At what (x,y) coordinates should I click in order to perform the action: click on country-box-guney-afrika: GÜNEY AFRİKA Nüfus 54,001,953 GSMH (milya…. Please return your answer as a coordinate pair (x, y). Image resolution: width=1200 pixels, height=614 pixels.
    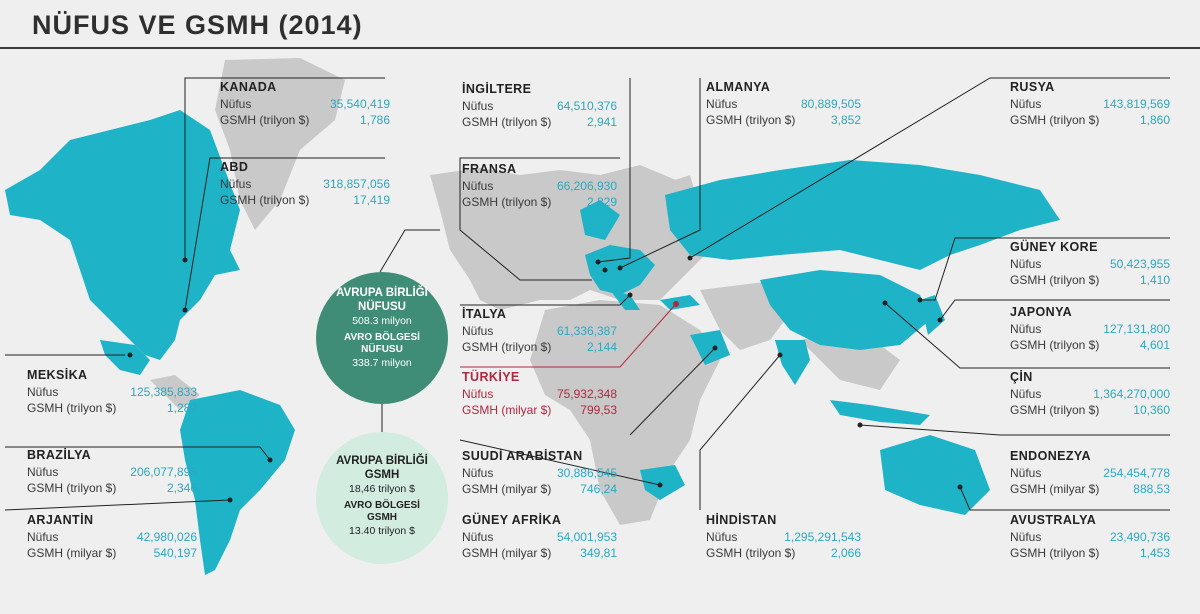
    Looking at the image, I should click on (539, 537).